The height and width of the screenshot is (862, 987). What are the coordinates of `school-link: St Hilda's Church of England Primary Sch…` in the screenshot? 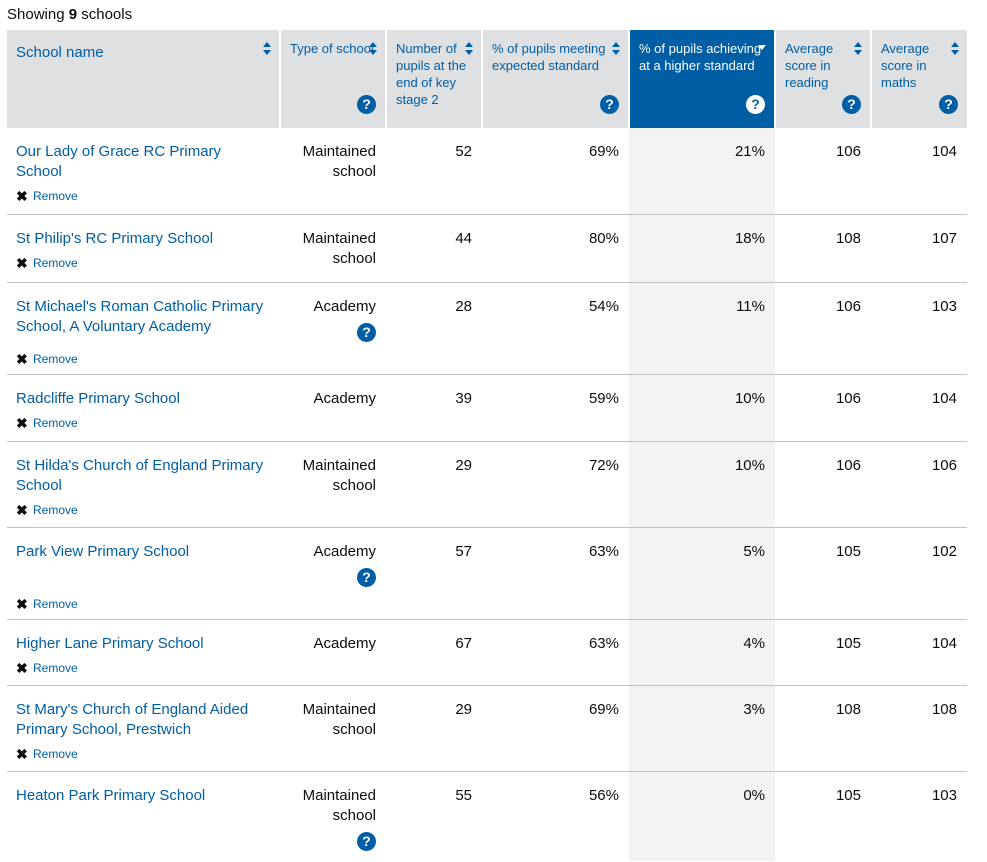 It's located at (140, 475).